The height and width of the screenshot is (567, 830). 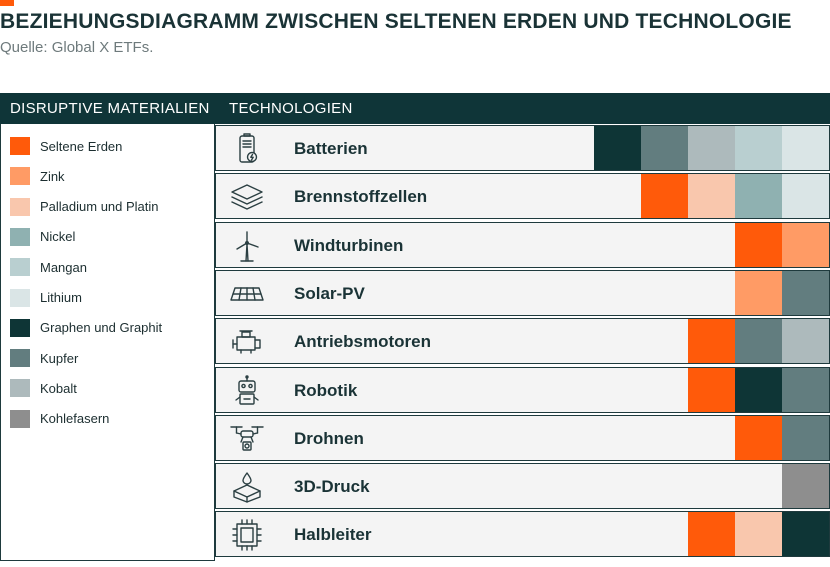 I want to click on technology-row: Batterien, so click(x=522, y=148).